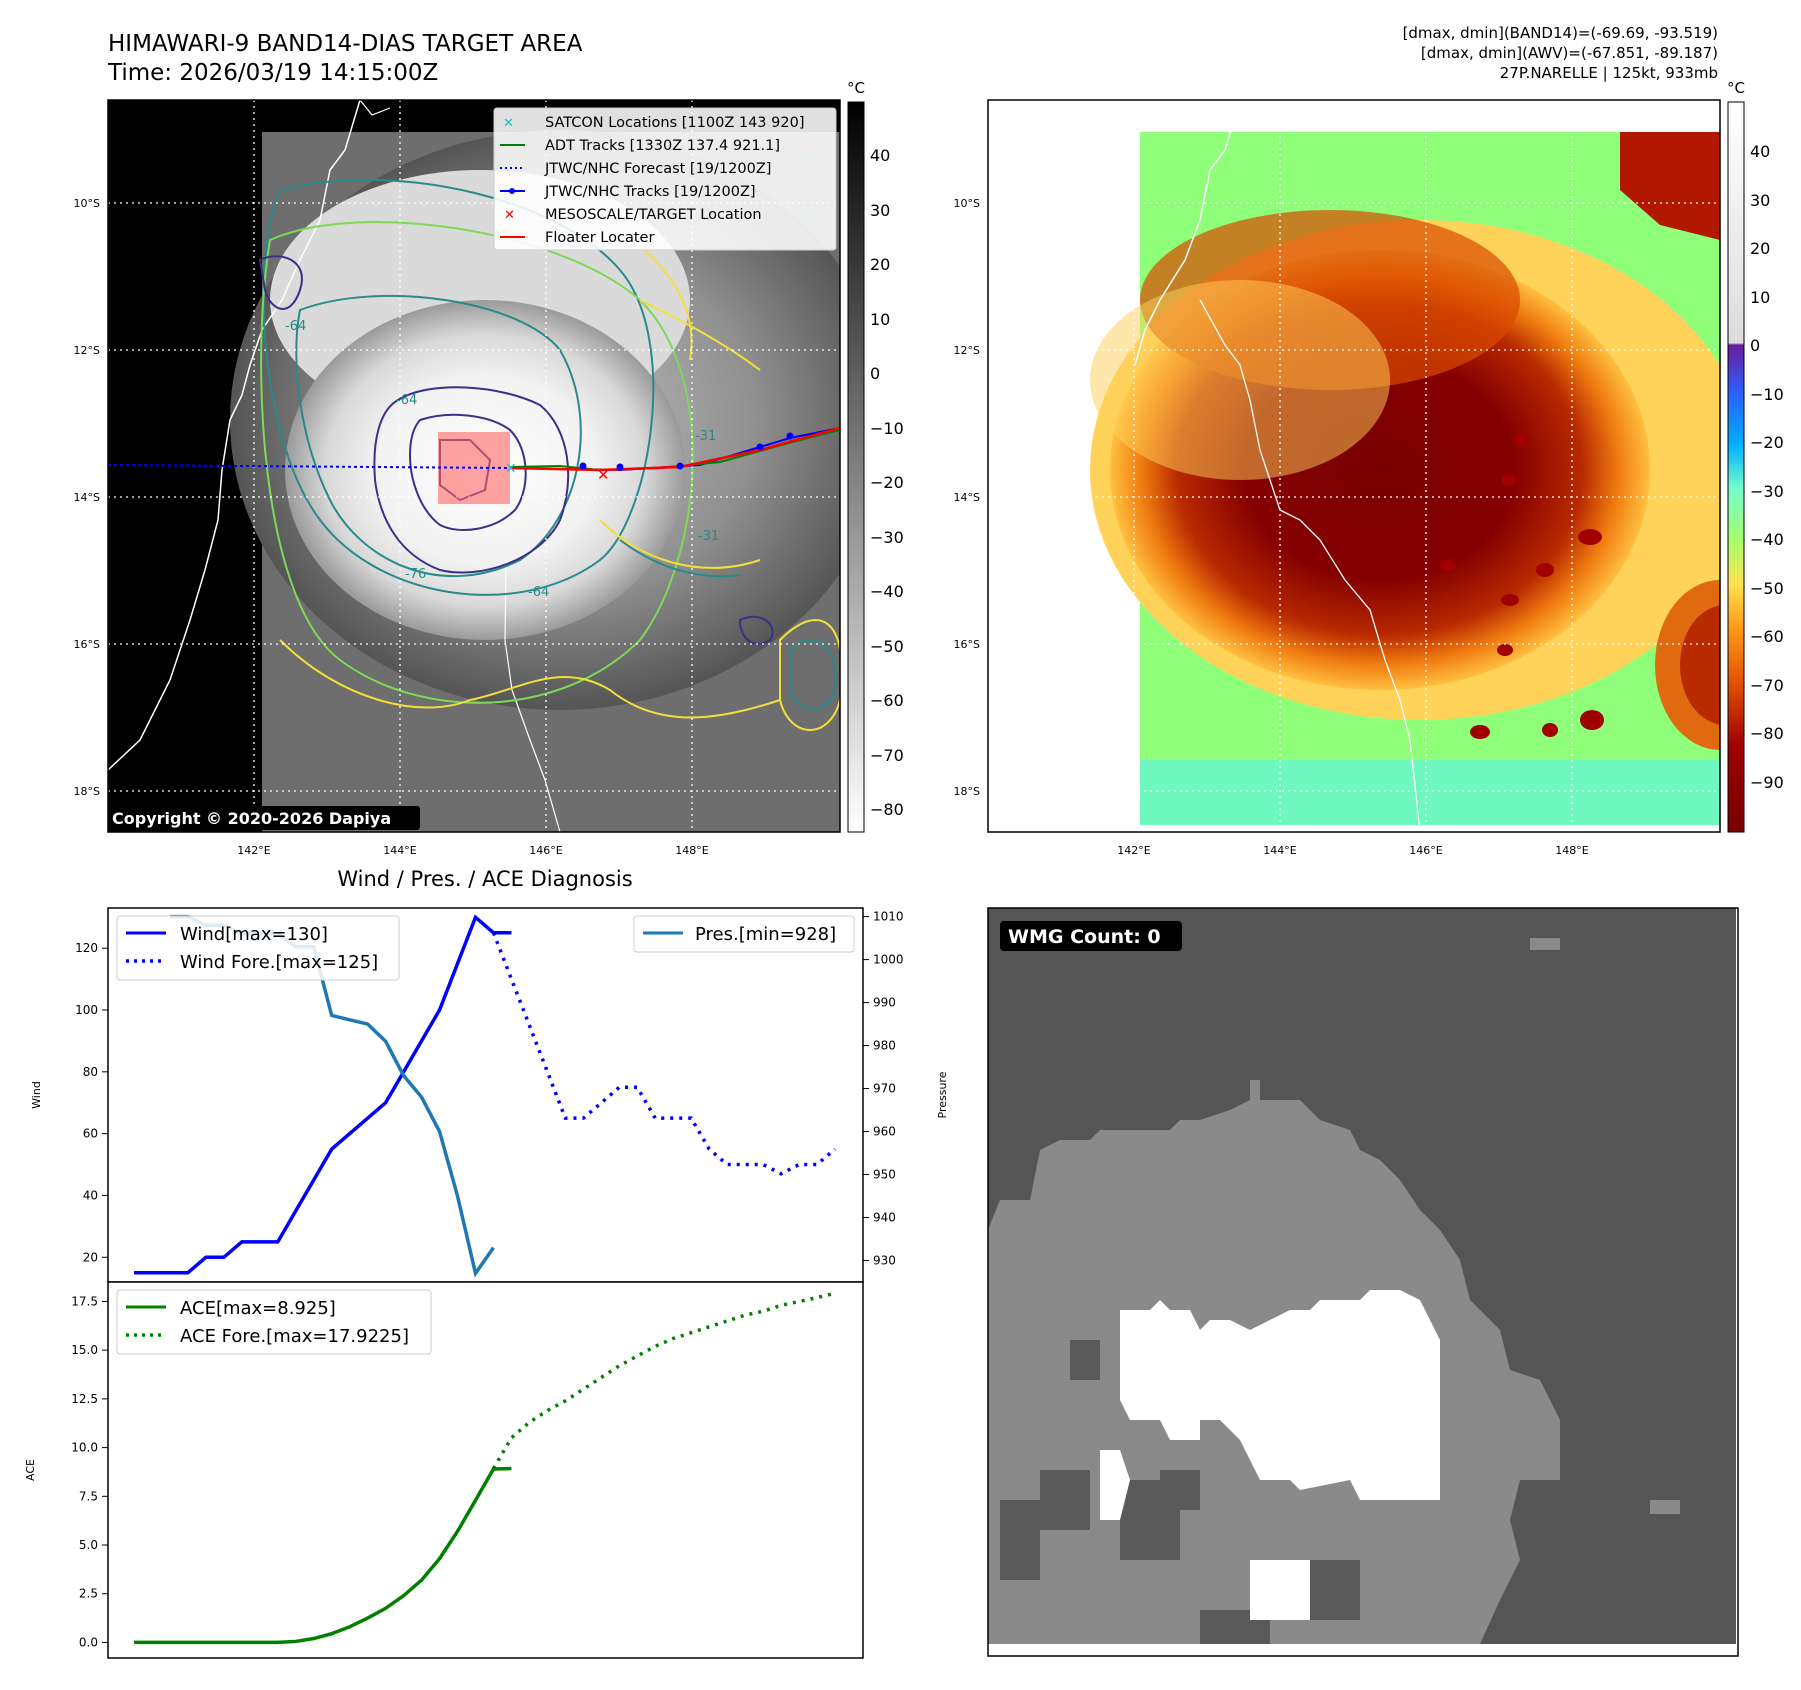 The height and width of the screenshot is (1690, 1801). I want to click on svg-text: 12°S, so click(967, 350).